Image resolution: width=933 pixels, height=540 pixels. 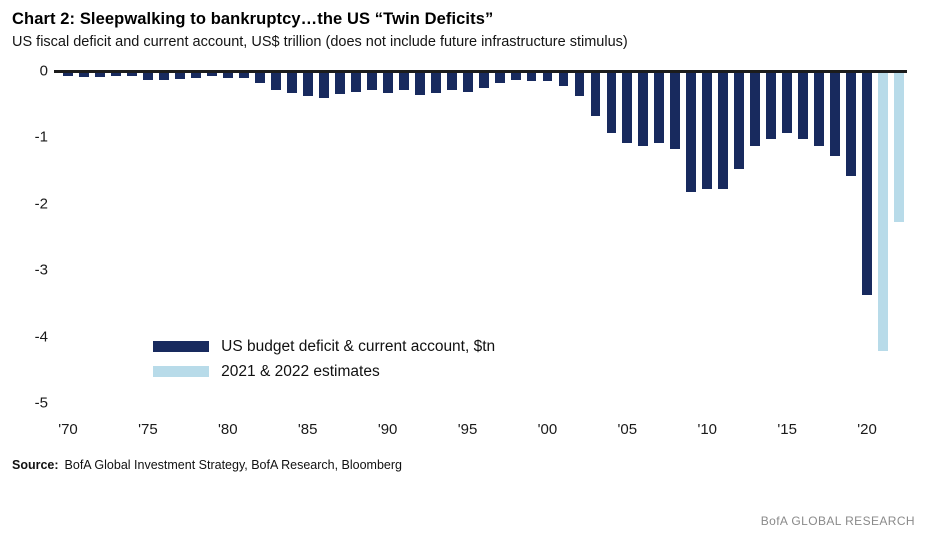 I want to click on bar-1982, so click(x=259, y=78).